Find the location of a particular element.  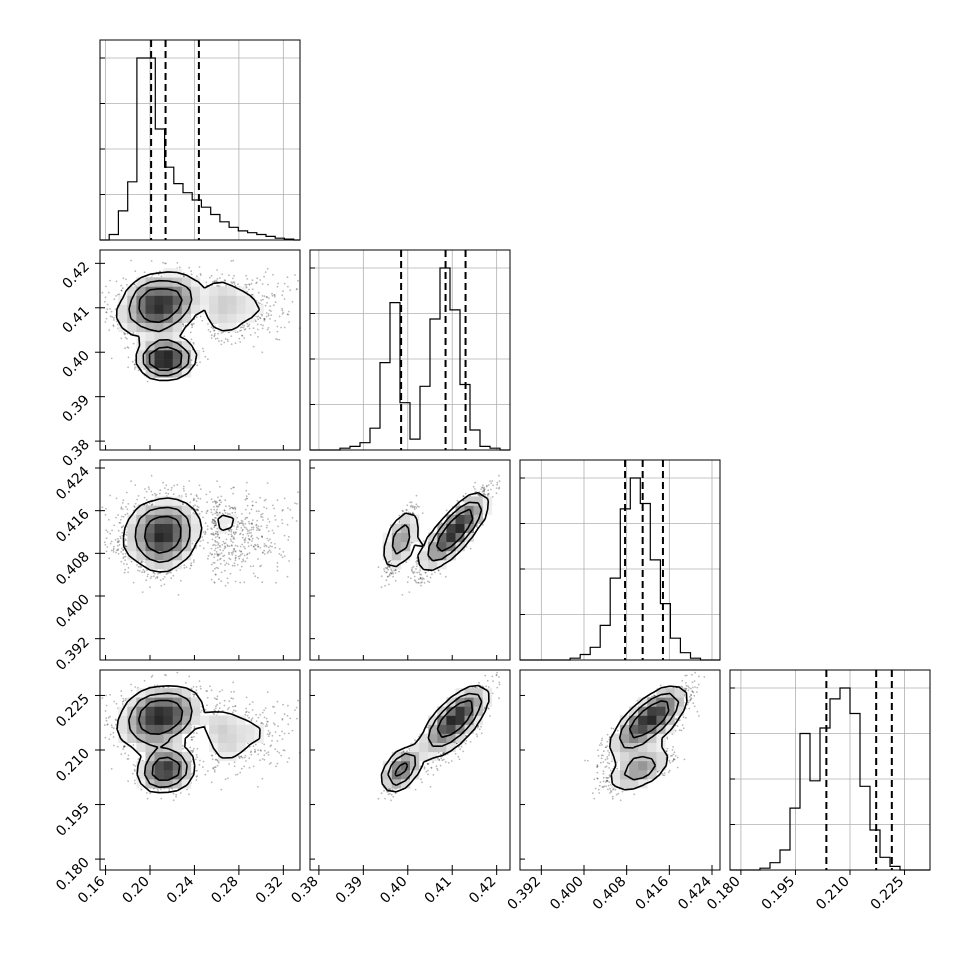

panel-frame is located at coordinates (200, 140).